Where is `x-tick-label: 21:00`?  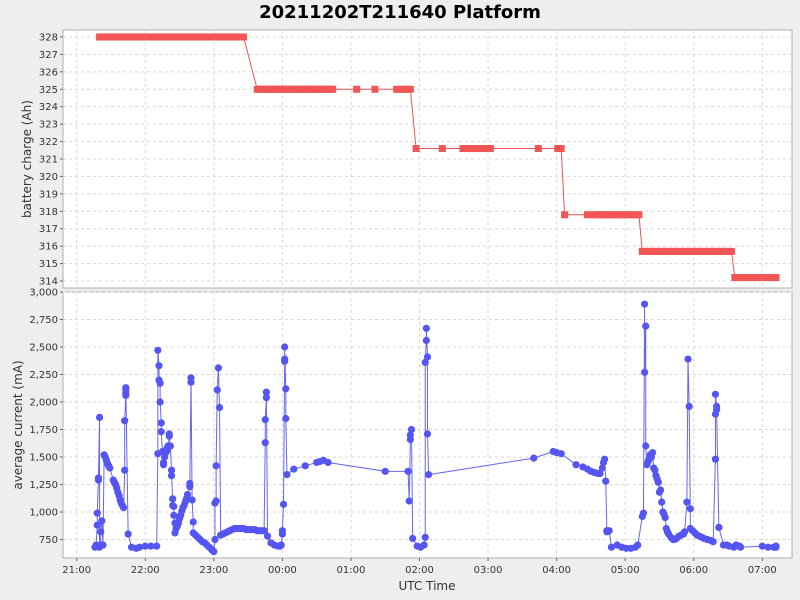
x-tick-label: 21:00 is located at coordinates (76, 570).